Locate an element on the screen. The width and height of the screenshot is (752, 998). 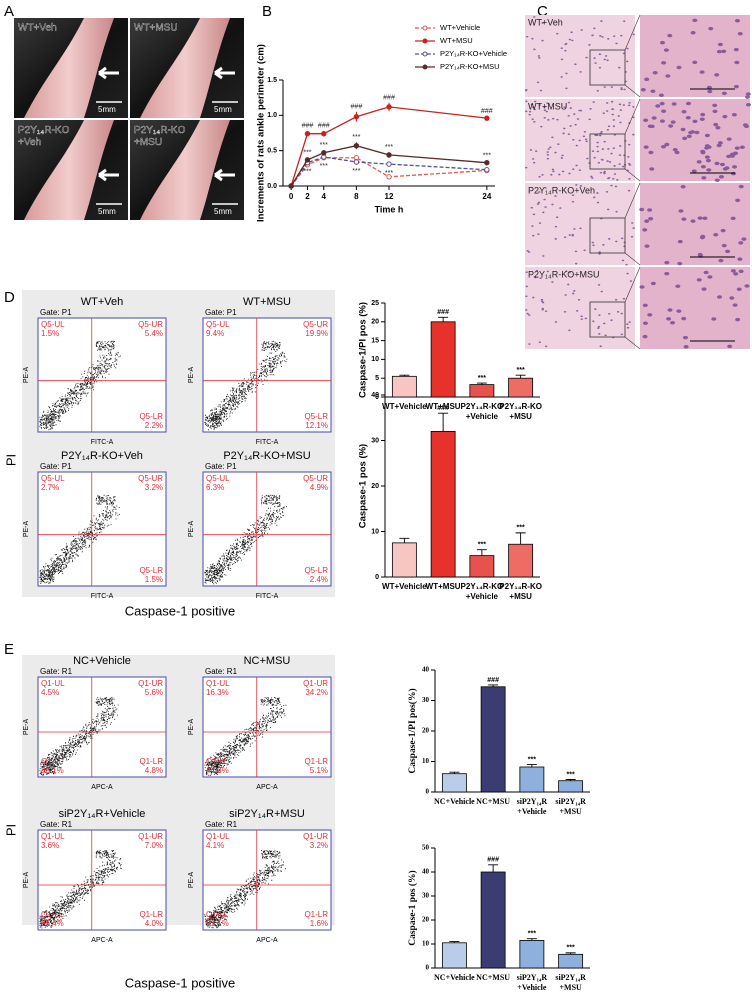
y-tick-label: 30 is located at coordinates (426, 700).